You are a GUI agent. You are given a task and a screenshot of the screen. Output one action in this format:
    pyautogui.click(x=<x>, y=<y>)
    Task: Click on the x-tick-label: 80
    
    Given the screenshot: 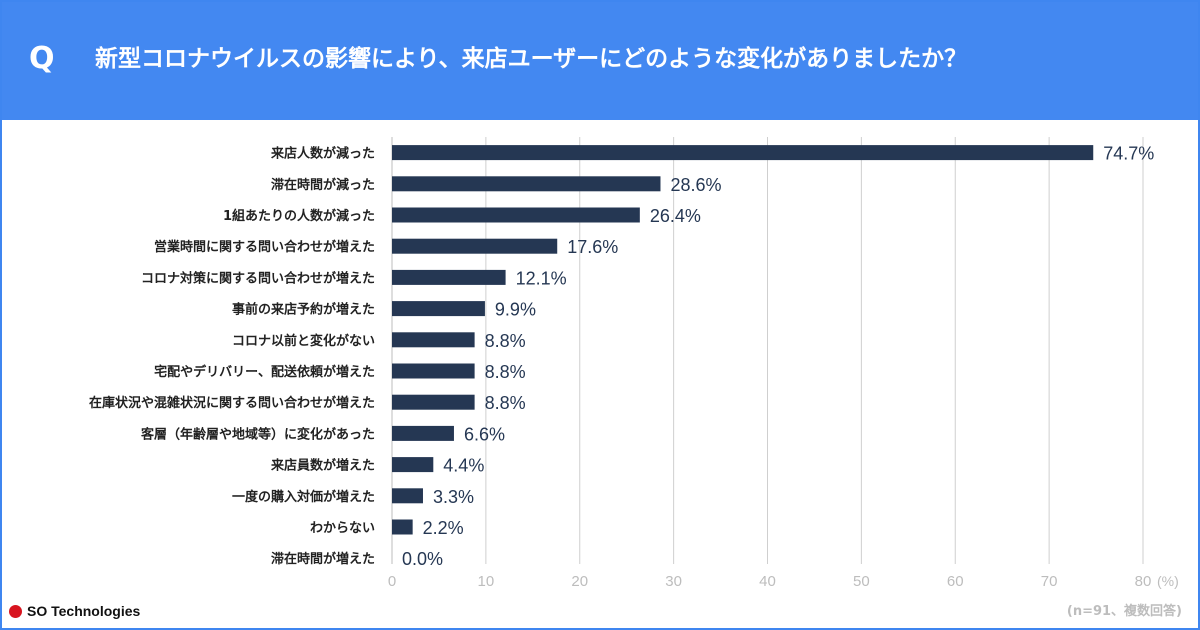 What is the action you would take?
    pyautogui.click(x=1143, y=581)
    